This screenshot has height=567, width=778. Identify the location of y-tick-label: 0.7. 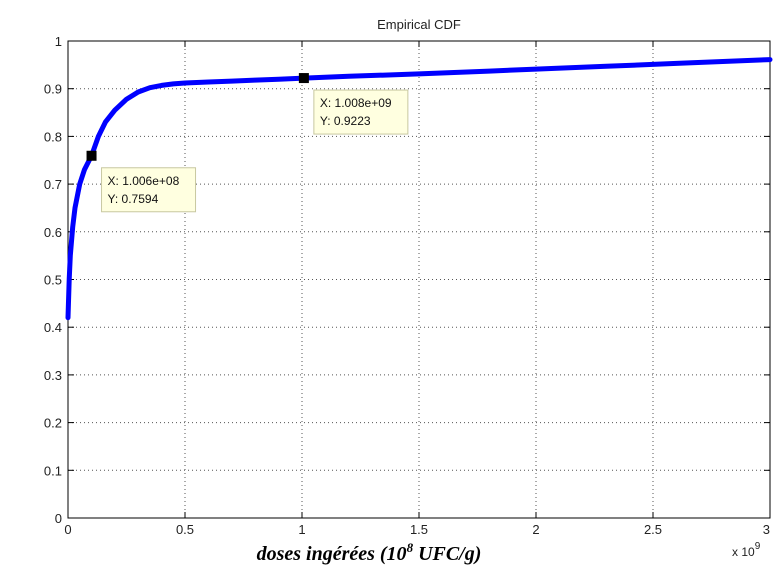
(53, 184).